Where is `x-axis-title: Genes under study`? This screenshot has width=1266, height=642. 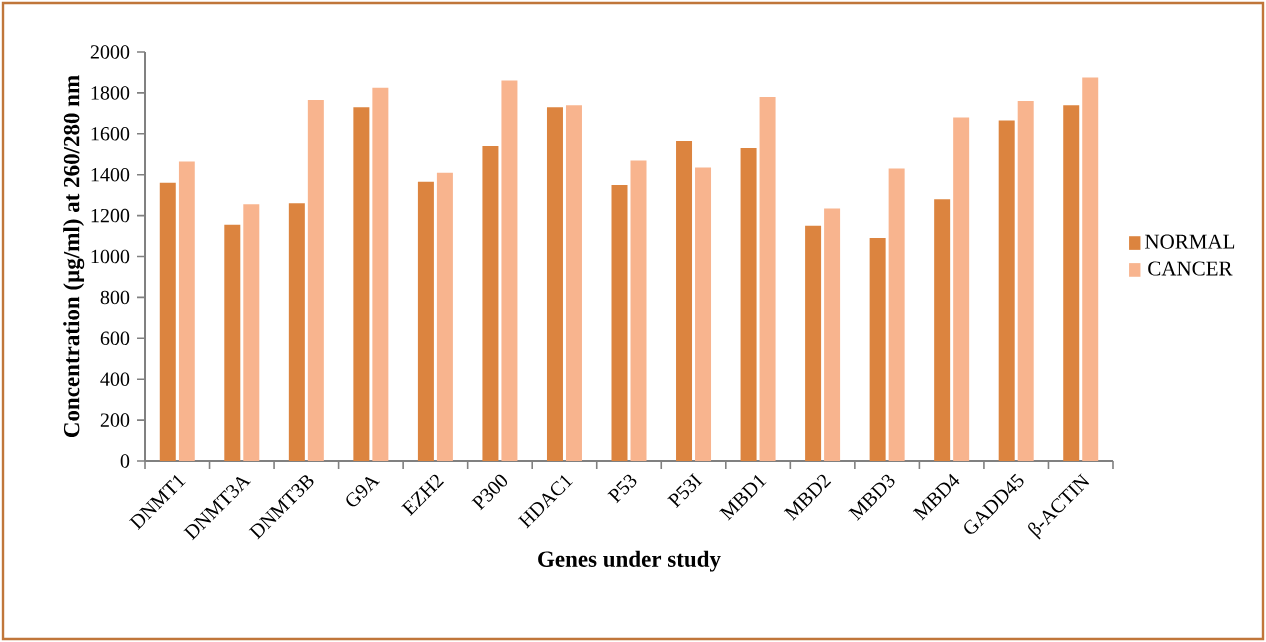 x-axis-title: Genes under study is located at coordinates (629, 561).